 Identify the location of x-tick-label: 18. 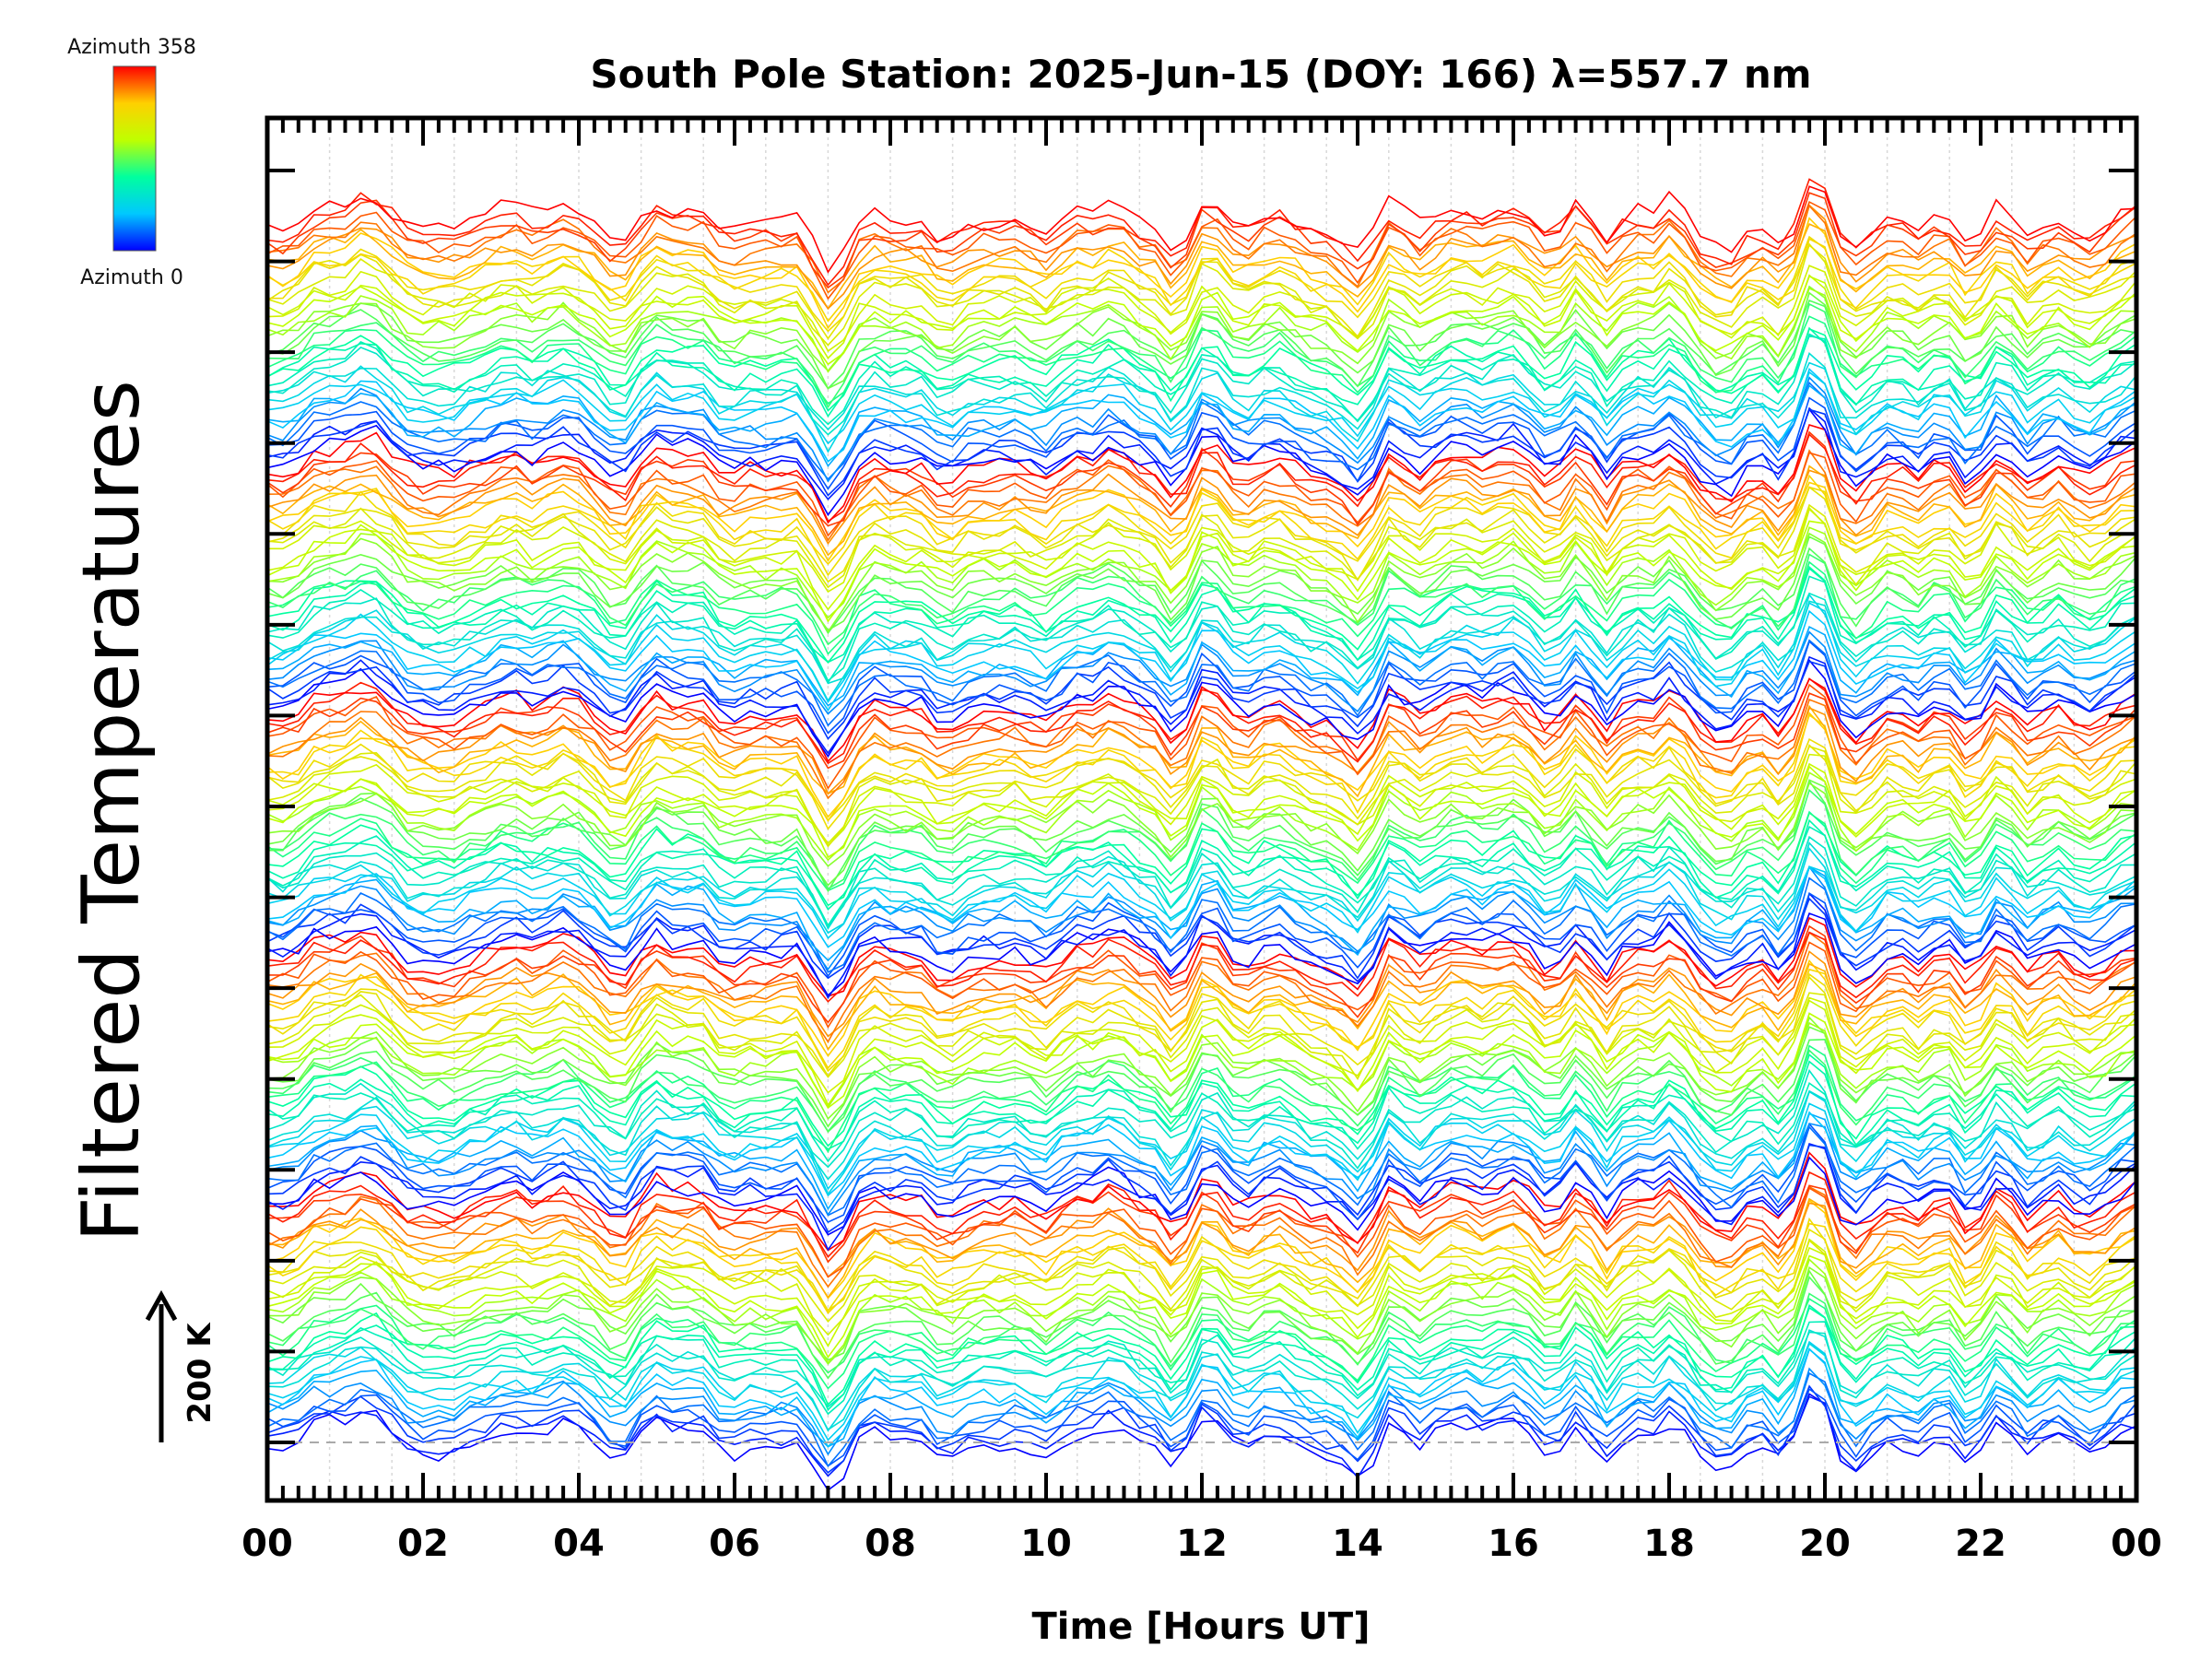
(1669, 1544).